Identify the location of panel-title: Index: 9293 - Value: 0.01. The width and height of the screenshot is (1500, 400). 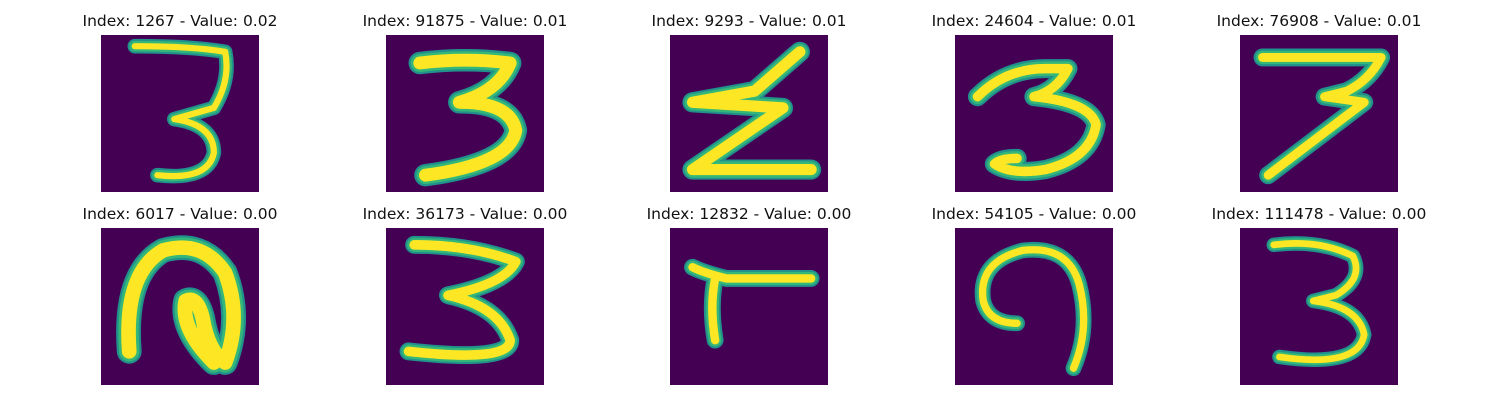
(749, 21).